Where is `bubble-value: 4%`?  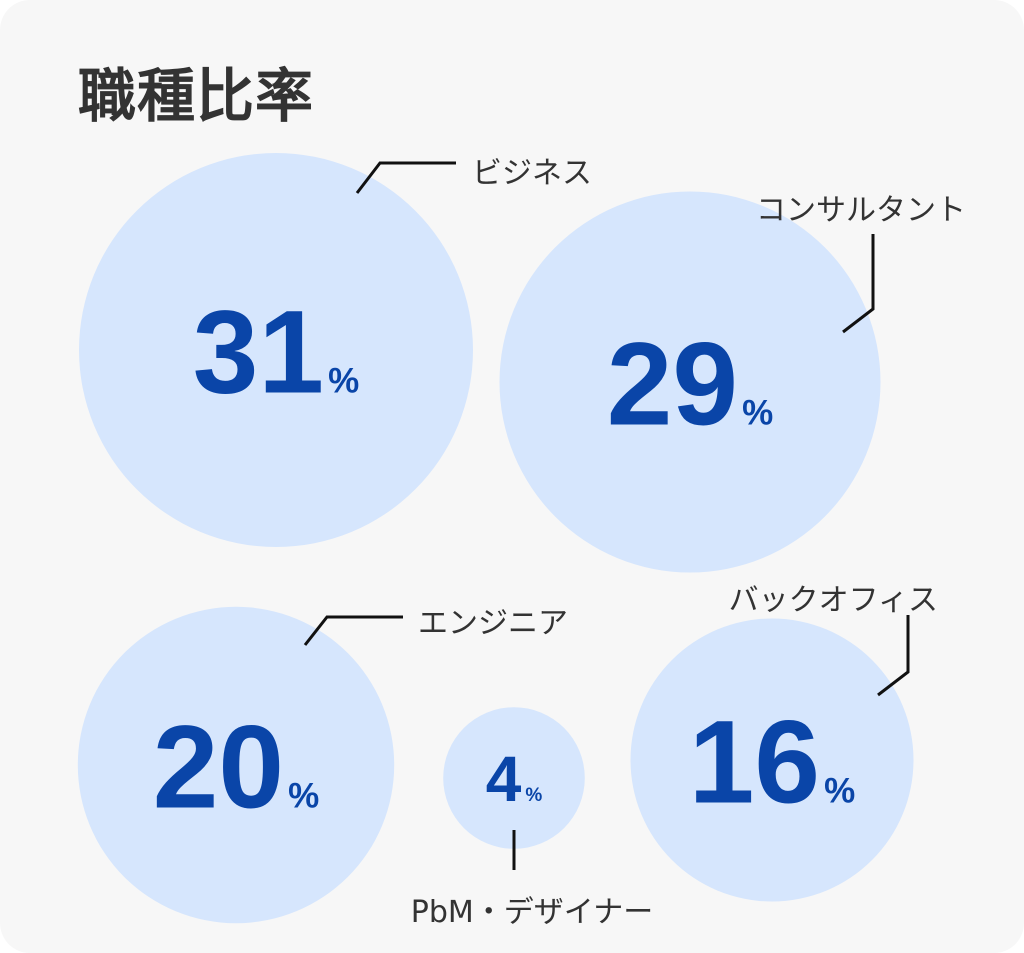 bubble-value: 4% is located at coordinates (514, 779).